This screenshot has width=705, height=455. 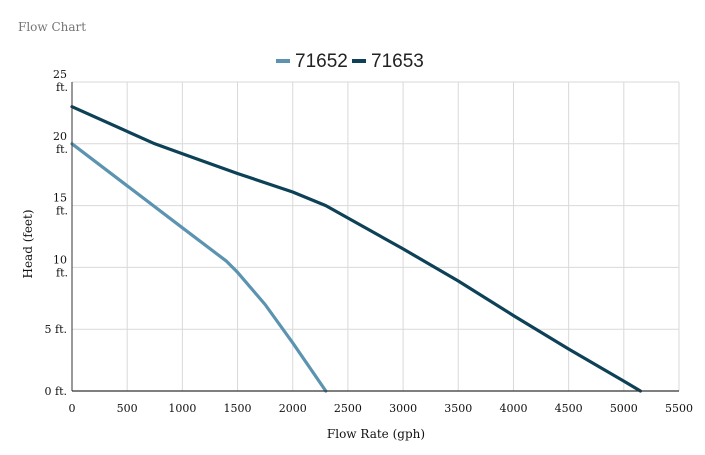 What do you see at coordinates (56, 391) in the screenshot?
I see `y-tick-label: 0 ft.` at bounding box center [56, 391].